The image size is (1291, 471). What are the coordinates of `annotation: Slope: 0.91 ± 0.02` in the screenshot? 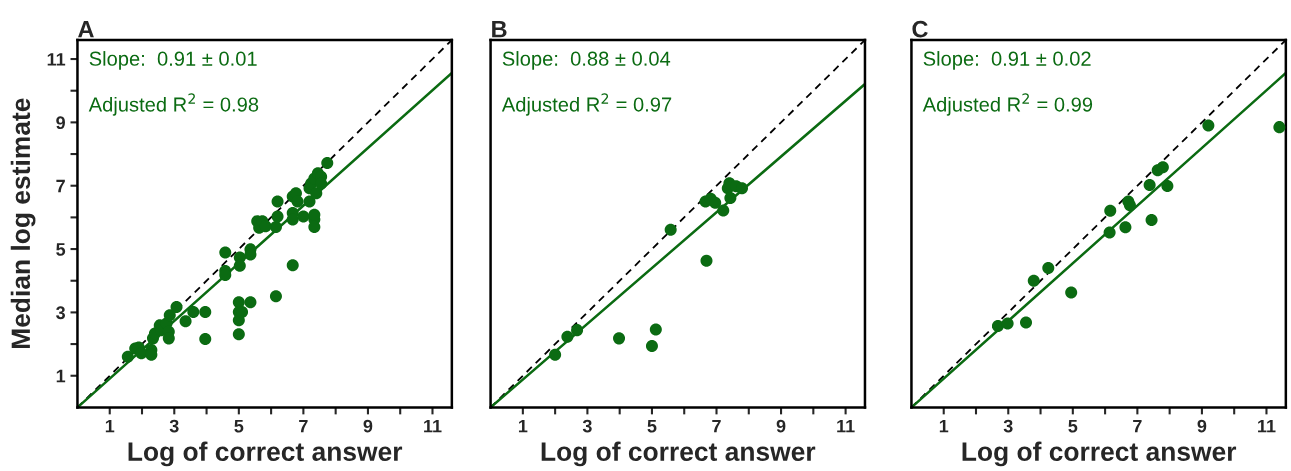 It's located at (1007, 60).